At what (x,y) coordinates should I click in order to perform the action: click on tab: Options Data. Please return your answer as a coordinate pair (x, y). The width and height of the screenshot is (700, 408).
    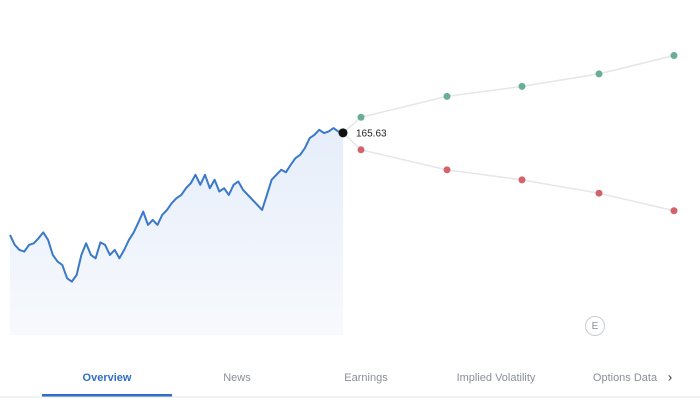
    Looking at the image, I should click on (625, 378).